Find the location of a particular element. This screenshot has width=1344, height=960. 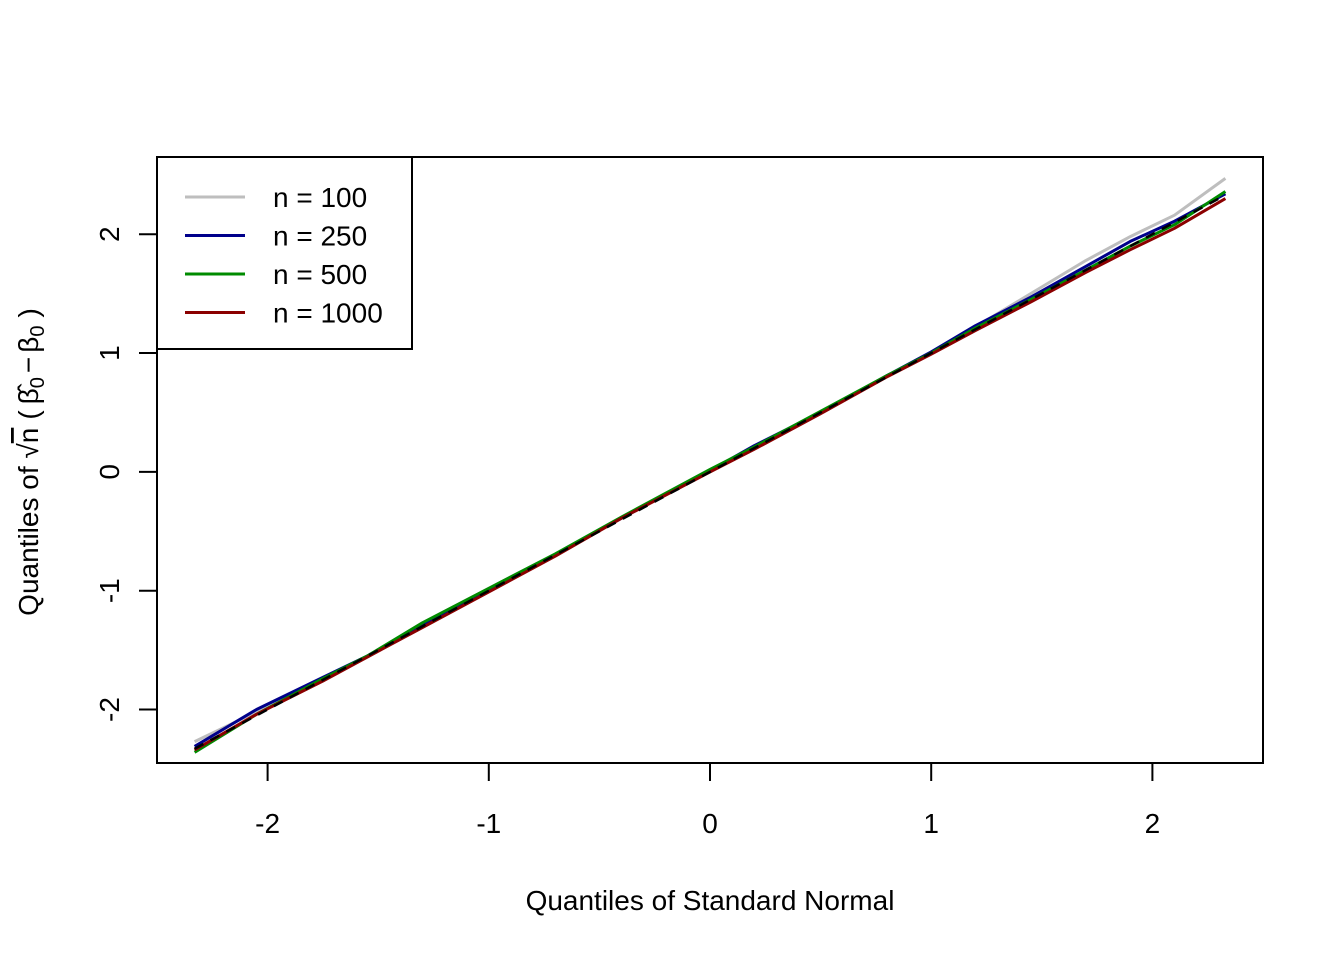

legend-label: n = 100 is located at coordinates (320, 197).